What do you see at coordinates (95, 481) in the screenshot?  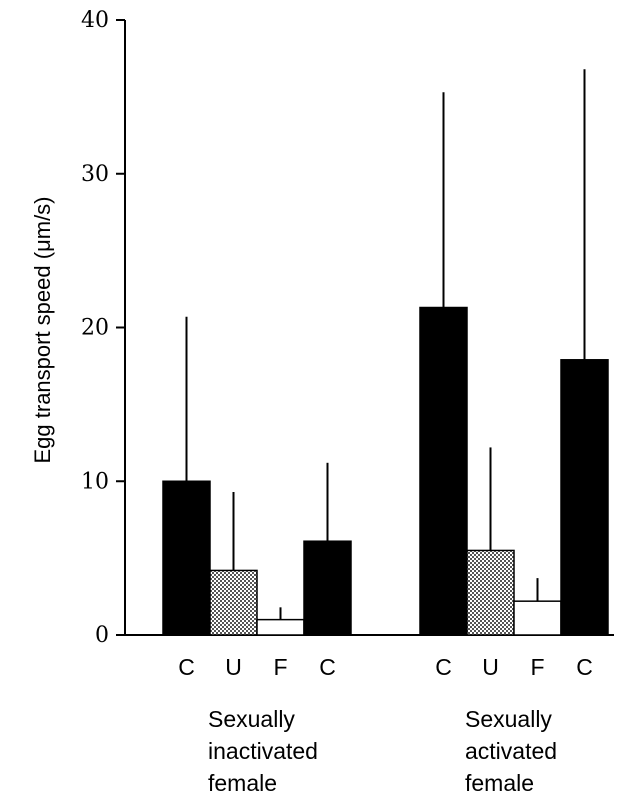 I see `y-tick-label: 10` at bounding box center [95, 481].